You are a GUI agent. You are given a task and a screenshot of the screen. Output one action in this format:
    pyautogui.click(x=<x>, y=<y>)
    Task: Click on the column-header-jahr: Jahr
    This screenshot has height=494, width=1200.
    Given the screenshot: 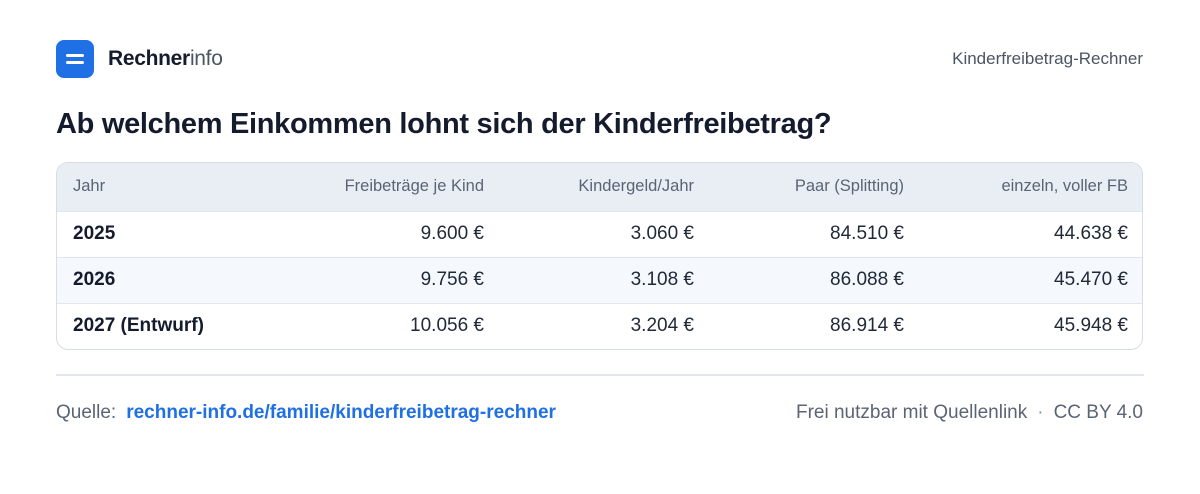 What is the action you would take?
    pyautogui.click(x=89, y=186)
    